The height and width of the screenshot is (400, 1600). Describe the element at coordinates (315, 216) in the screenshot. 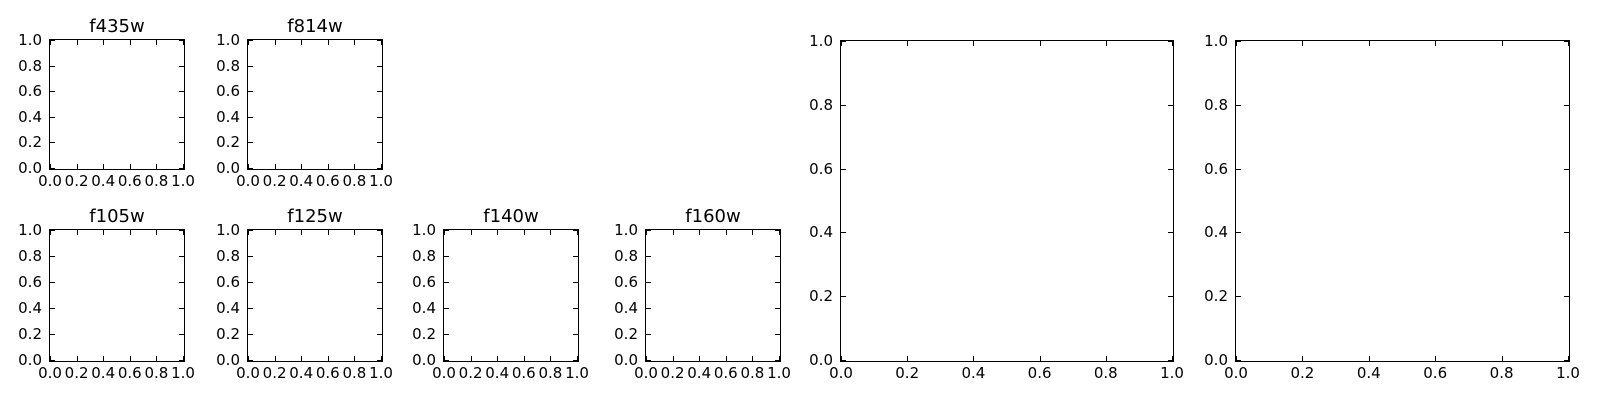

I see `axes-title-f125w: f125w` at that location.